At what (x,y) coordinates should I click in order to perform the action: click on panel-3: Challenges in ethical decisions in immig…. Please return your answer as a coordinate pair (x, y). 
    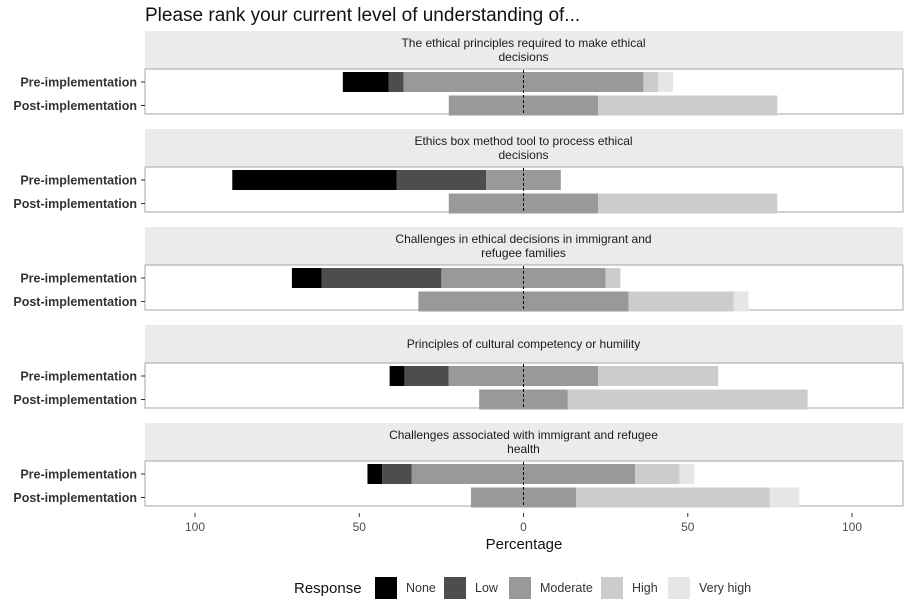
    Looking at the image, I should click on (458, 269).